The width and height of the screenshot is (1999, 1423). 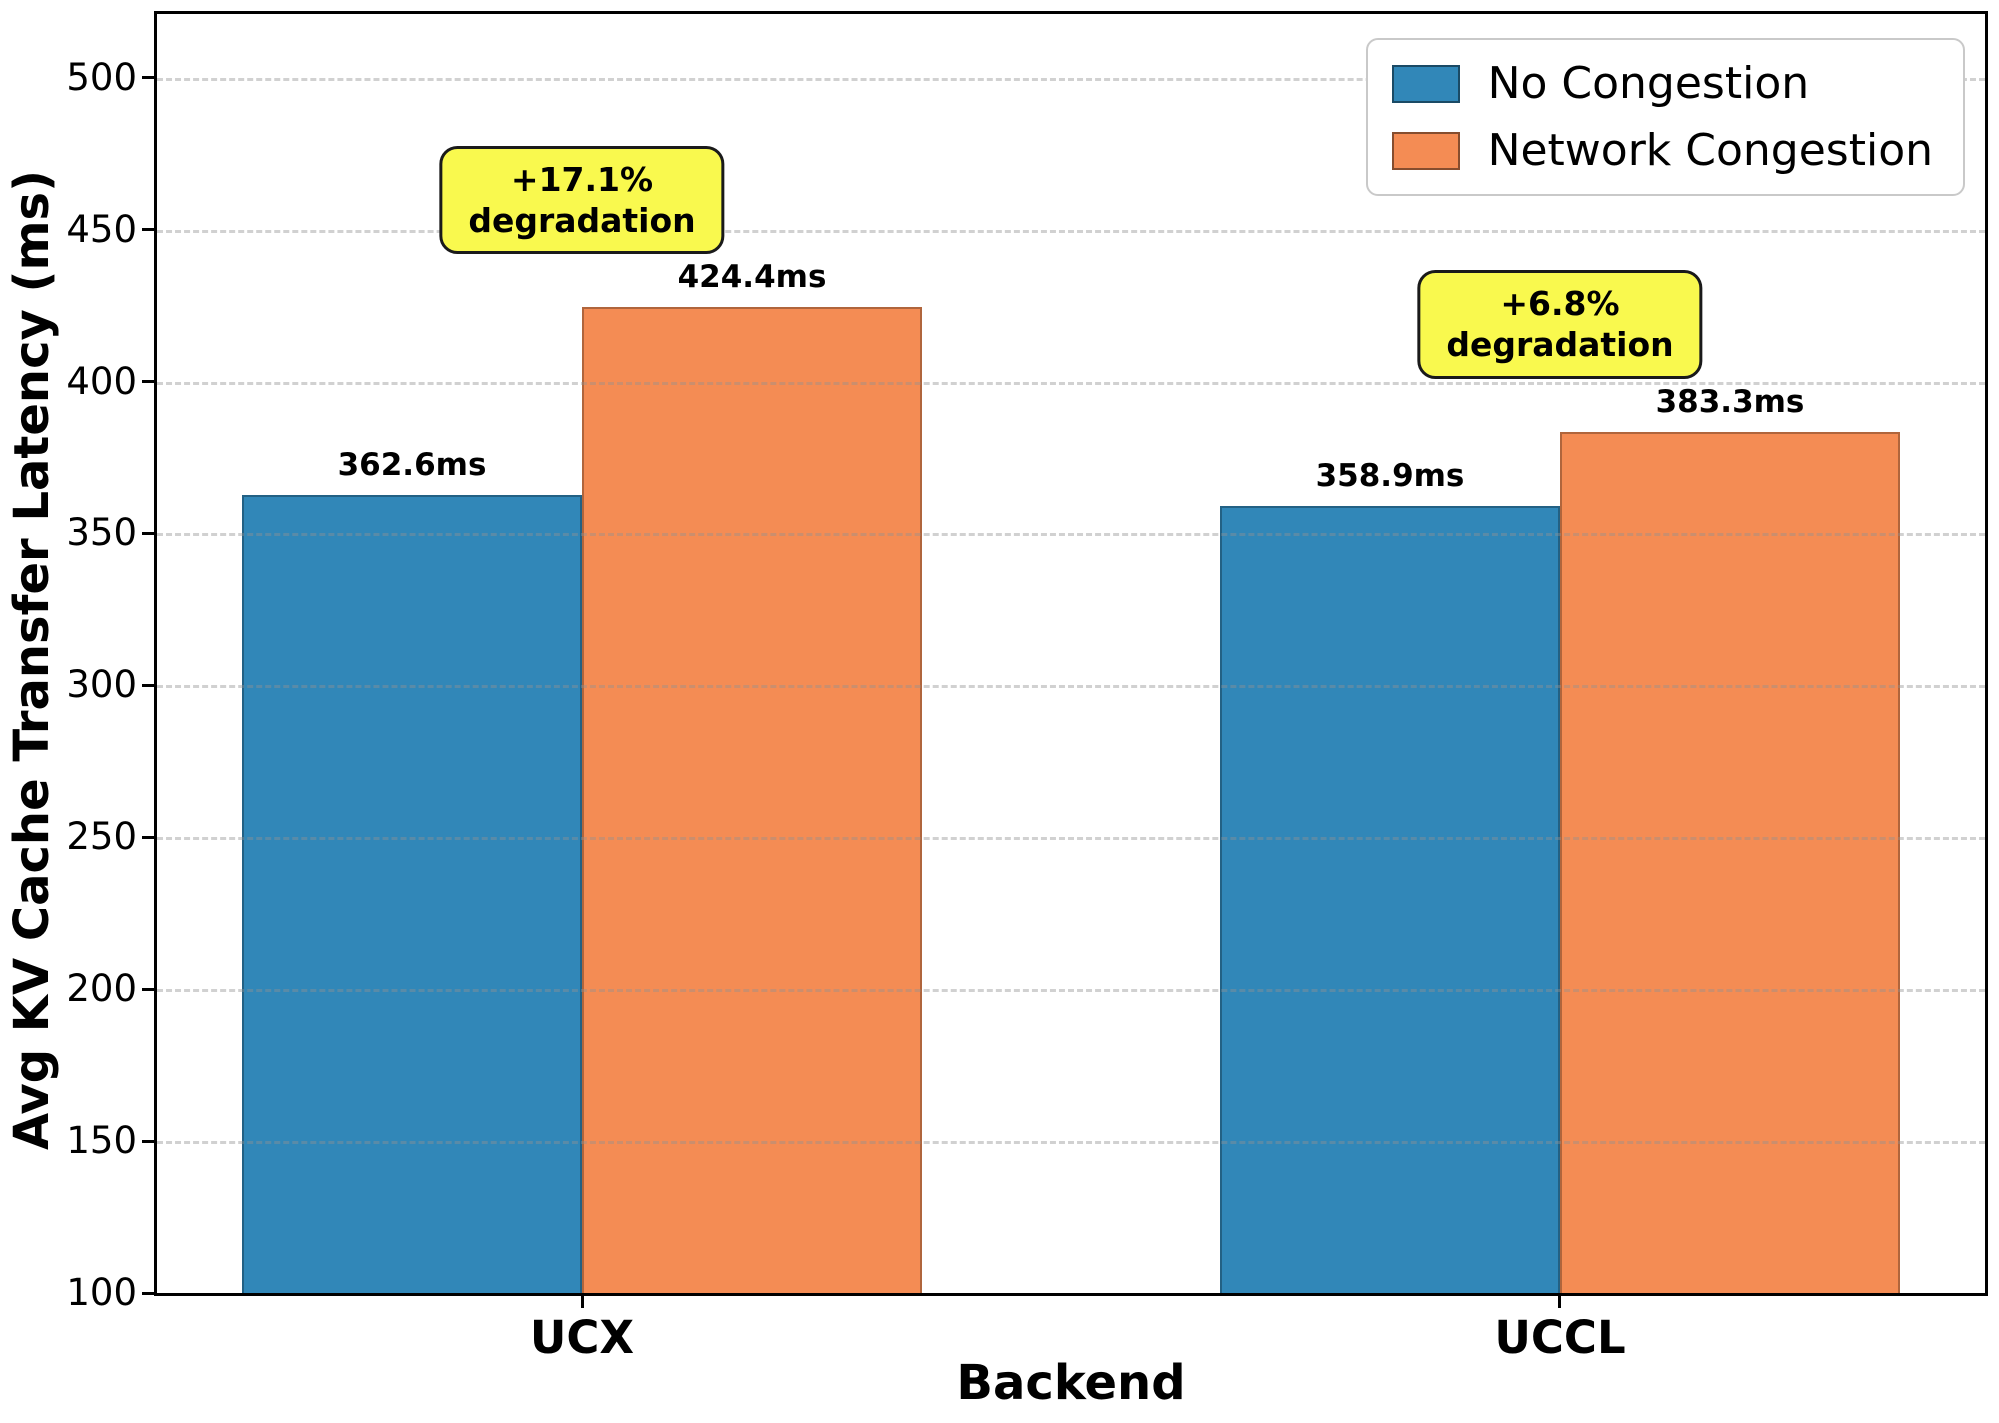 What do you see at coordinates (101, 1141) in the screenshot?
I see `ytick-label-150: 150` at bounding box center [101, 1141].